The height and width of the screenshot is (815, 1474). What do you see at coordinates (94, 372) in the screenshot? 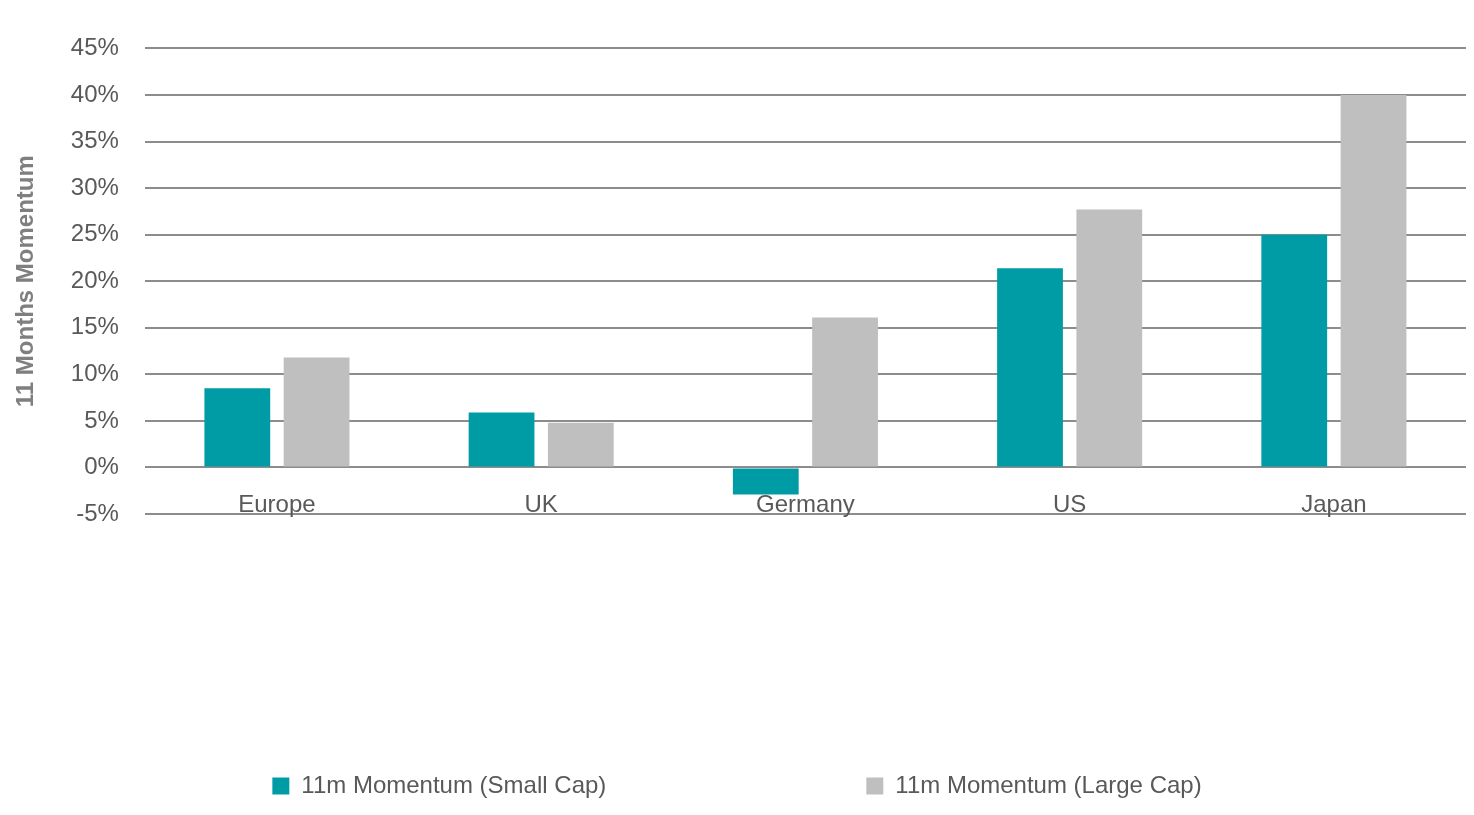
I see `y-tick-label: 10%` at bounding box center [94, 372].